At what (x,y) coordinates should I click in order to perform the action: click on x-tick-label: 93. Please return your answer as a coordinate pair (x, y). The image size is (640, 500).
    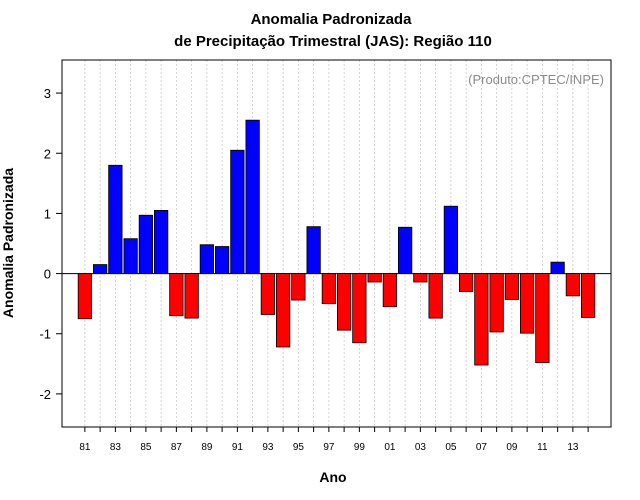
    Looking at the image, I should click on (268, 447).